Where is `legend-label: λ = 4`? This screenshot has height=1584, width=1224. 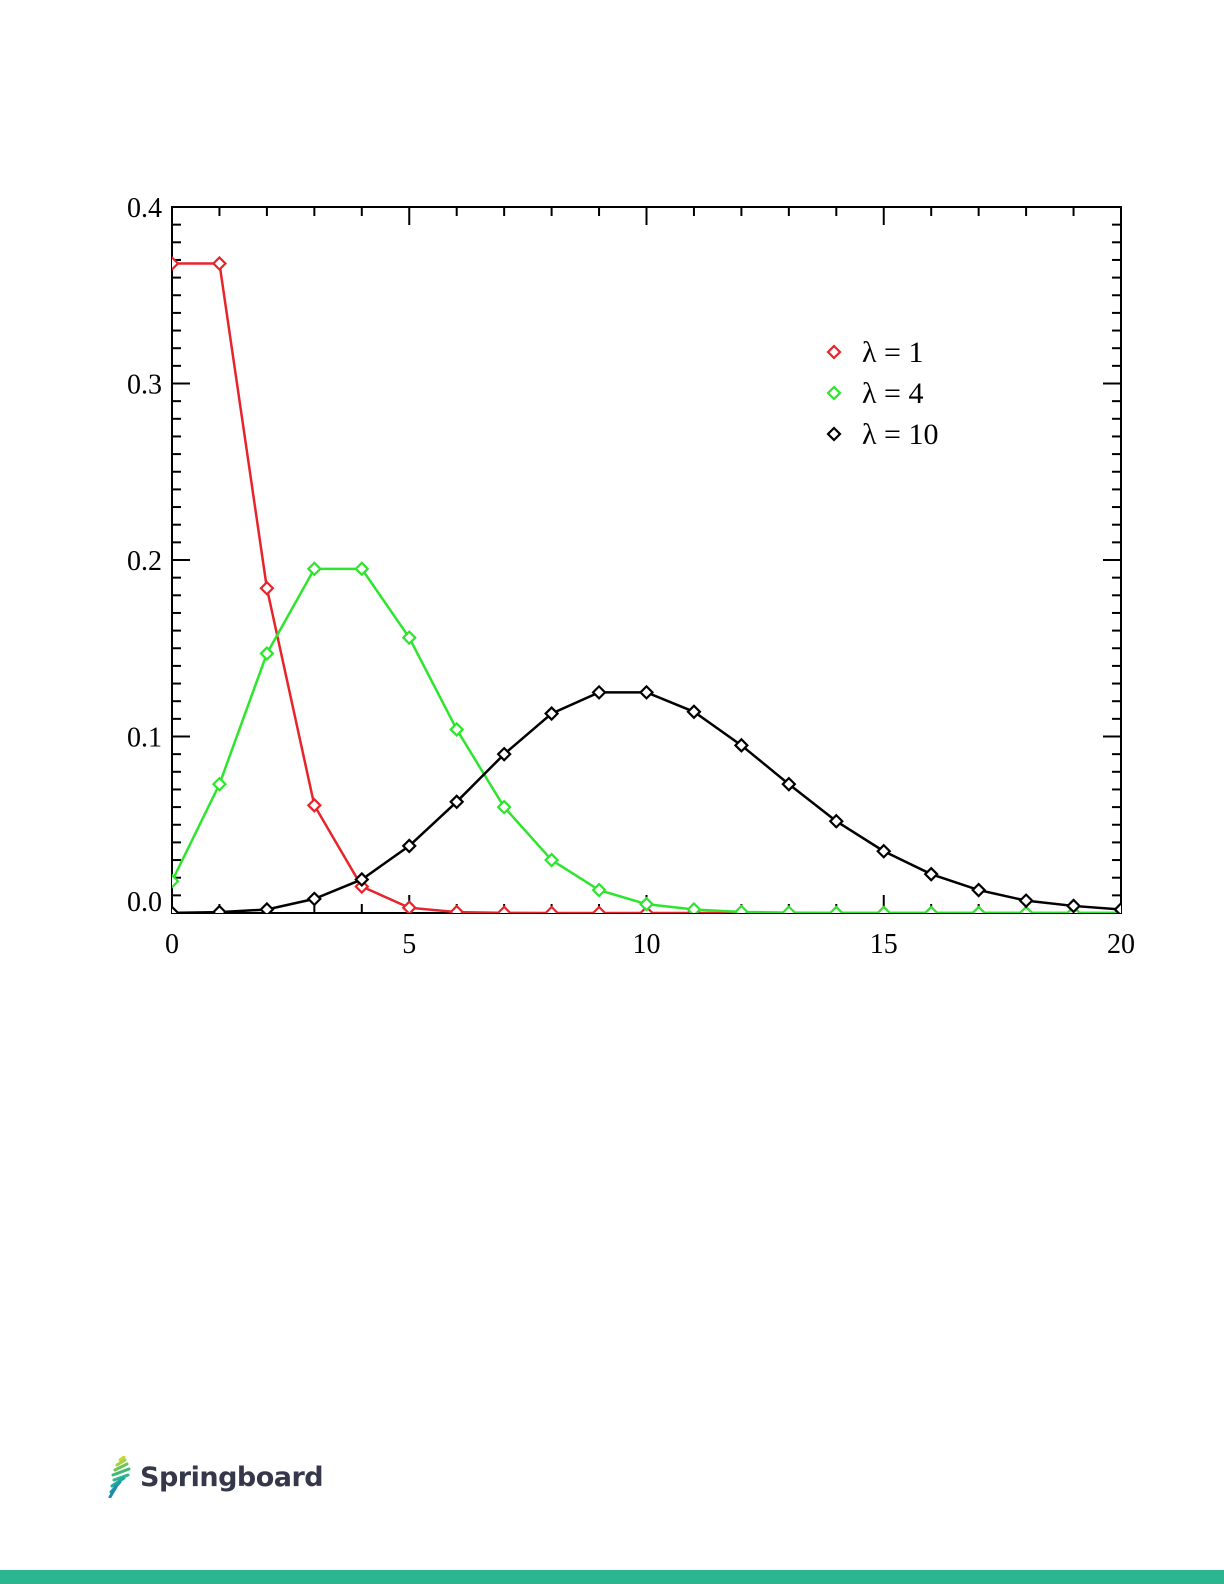 legend-label: λ = 4 is located at coordinates (892, 393).